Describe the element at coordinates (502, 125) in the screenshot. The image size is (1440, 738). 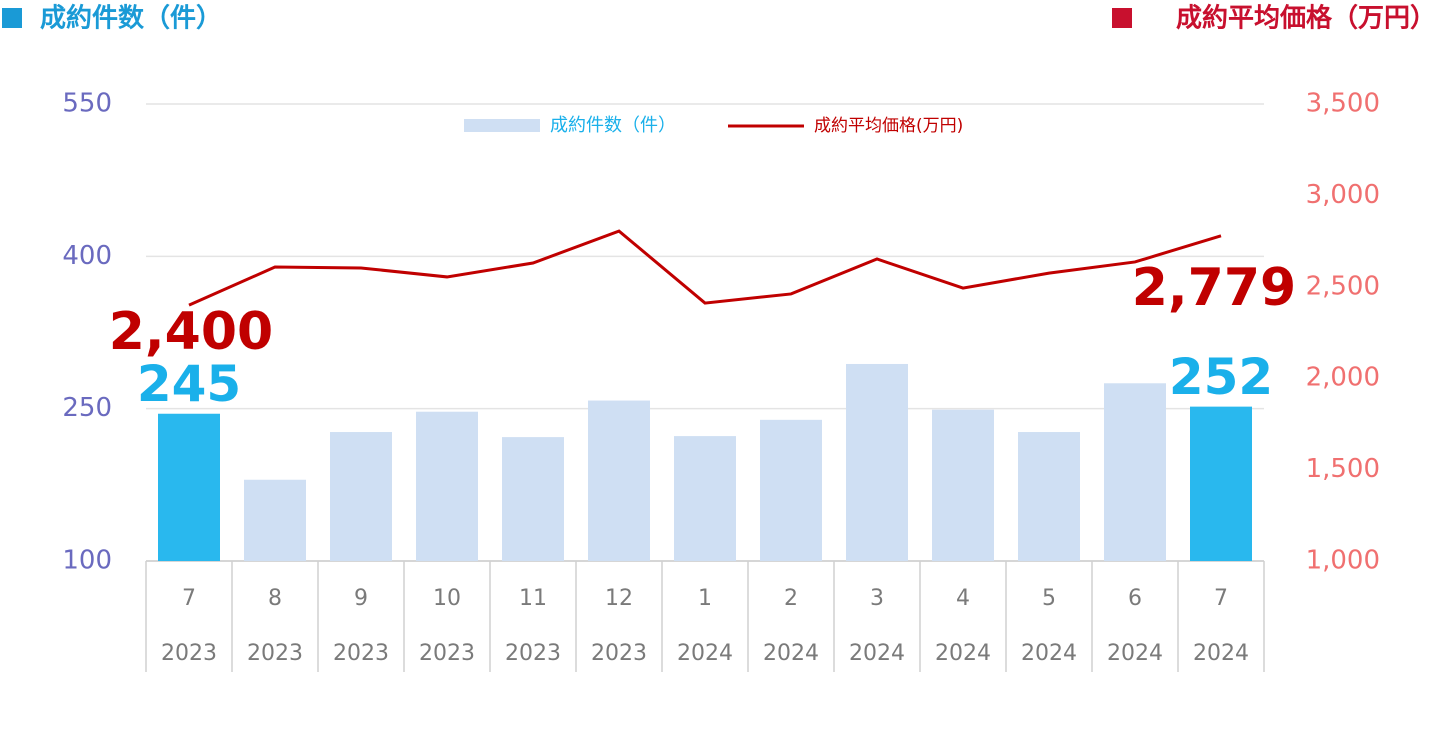
I see `legend-swatch` at that location.